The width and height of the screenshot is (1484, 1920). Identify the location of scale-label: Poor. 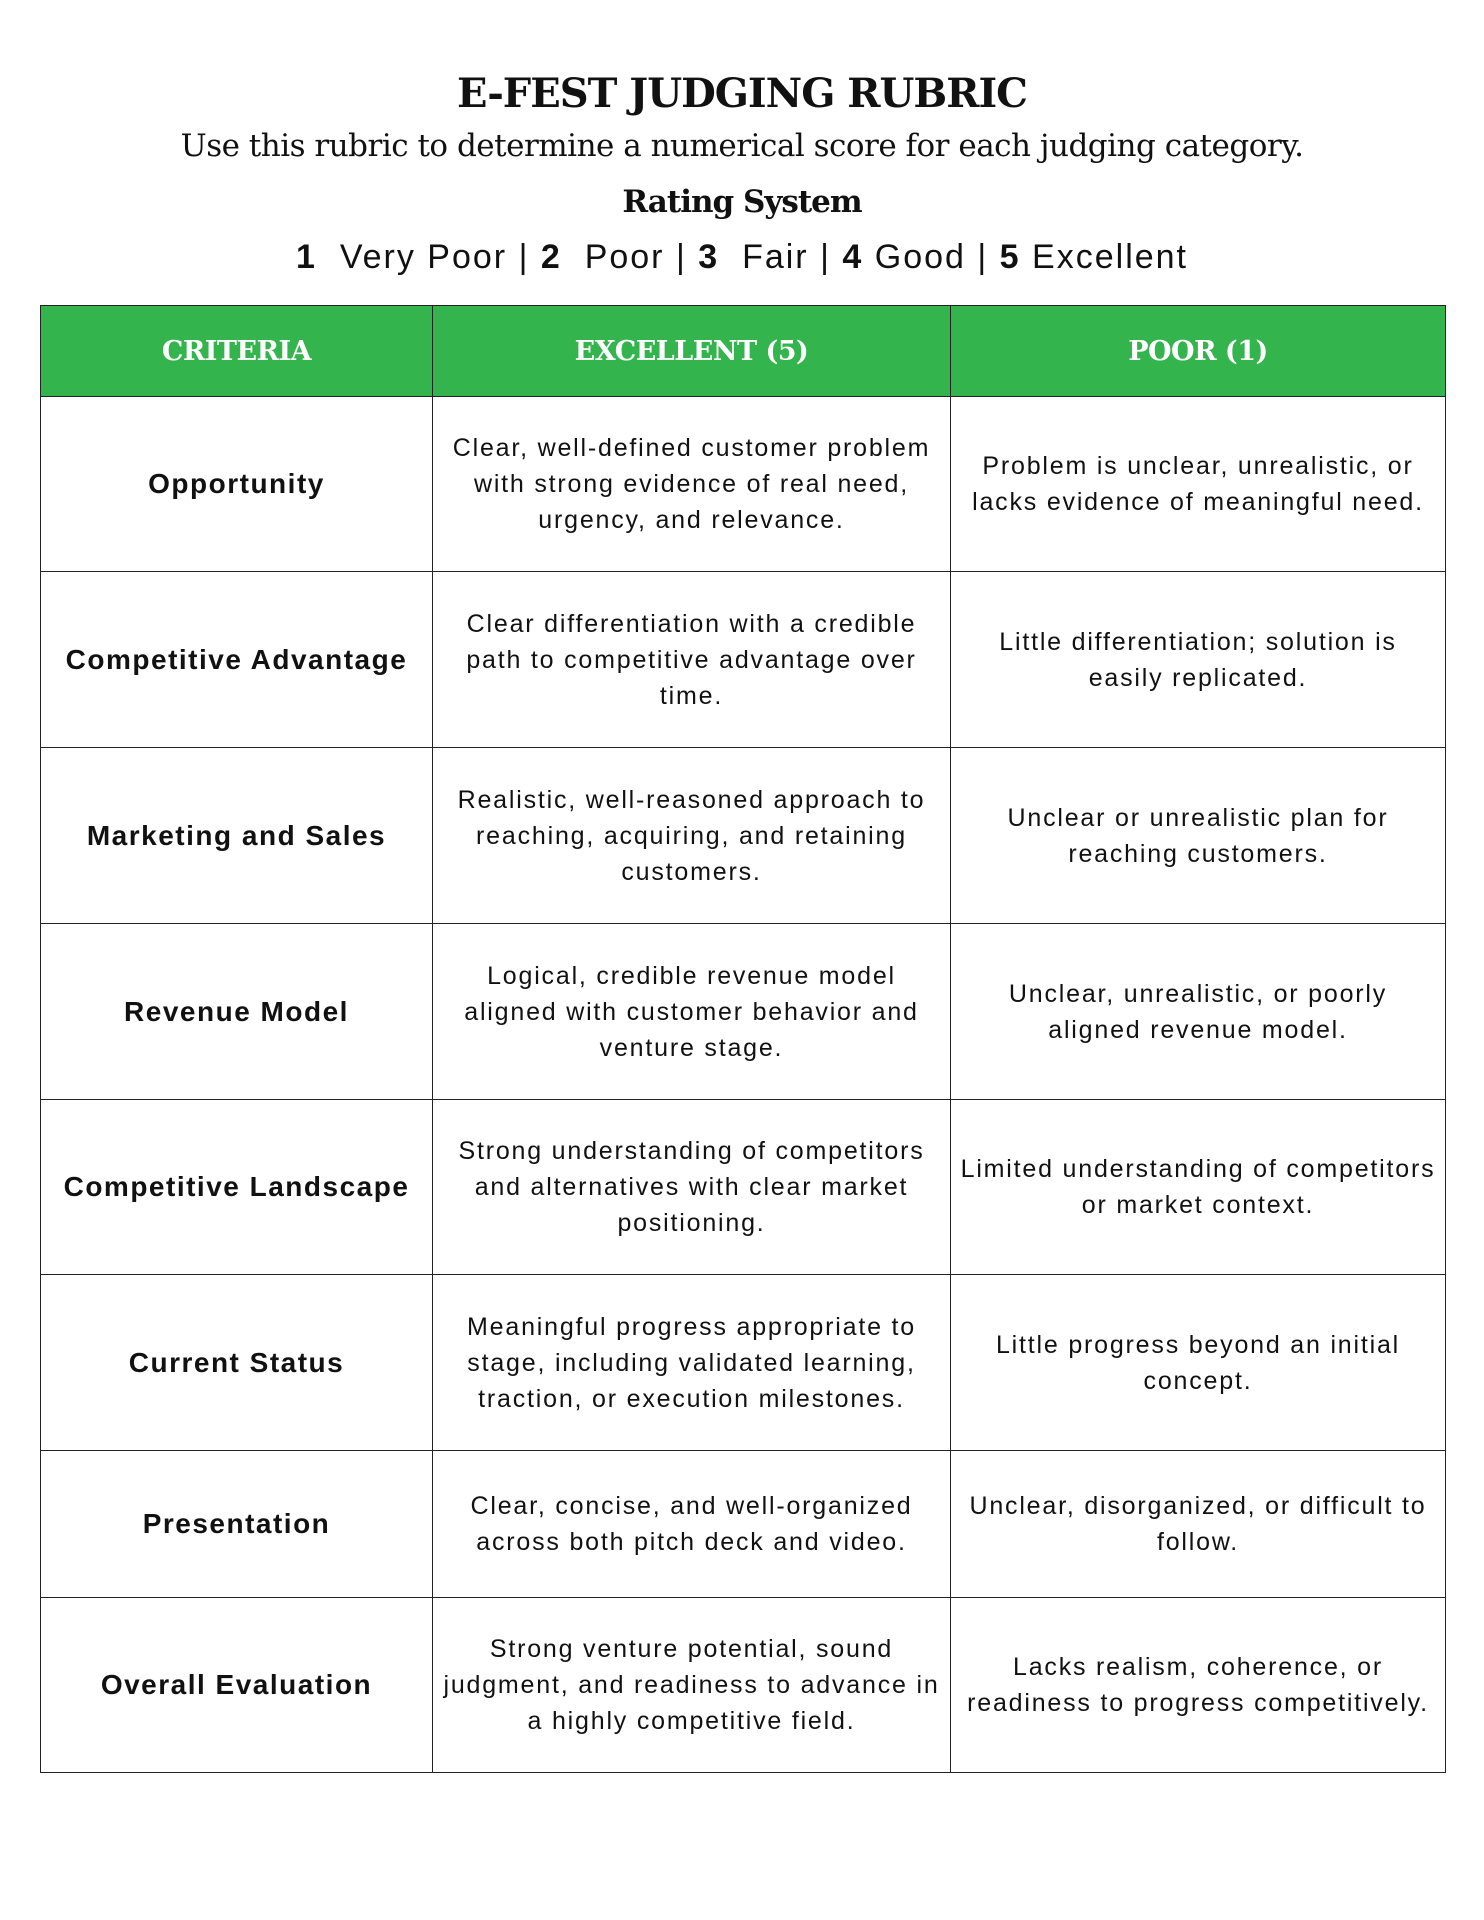
(624, 257).